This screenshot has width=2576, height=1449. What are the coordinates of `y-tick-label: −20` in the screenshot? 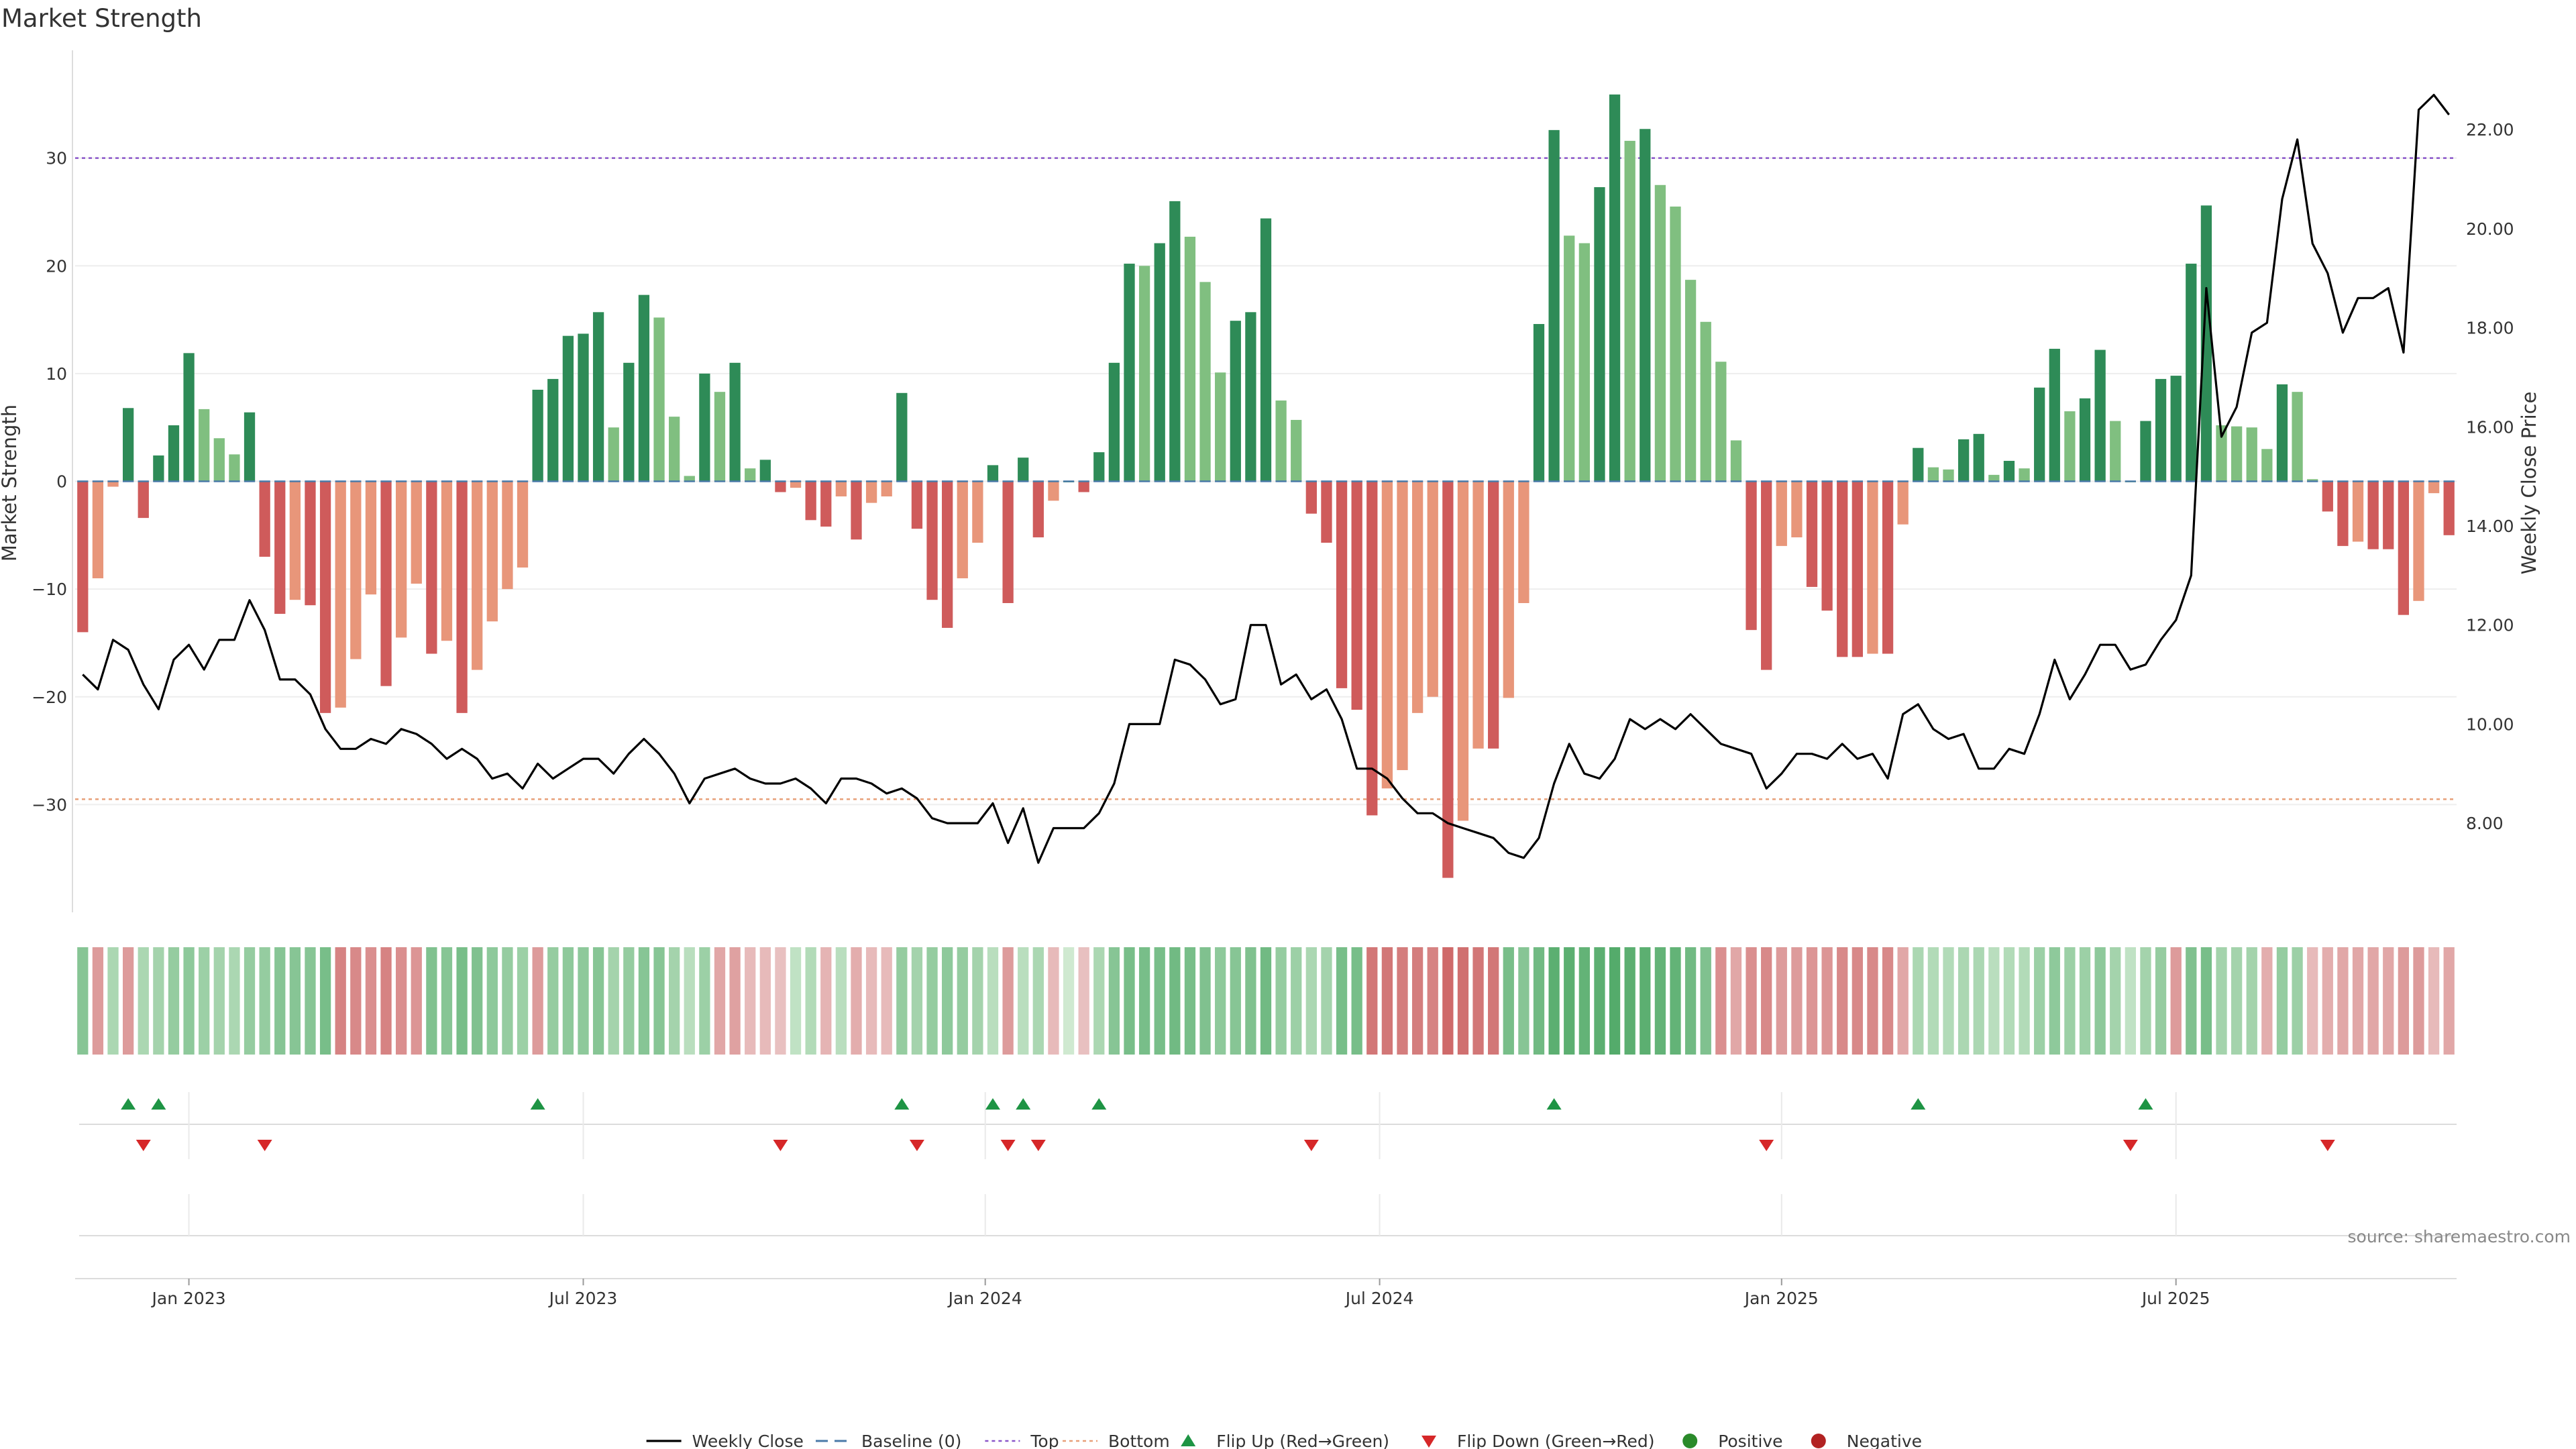 It's located at (49, 697).